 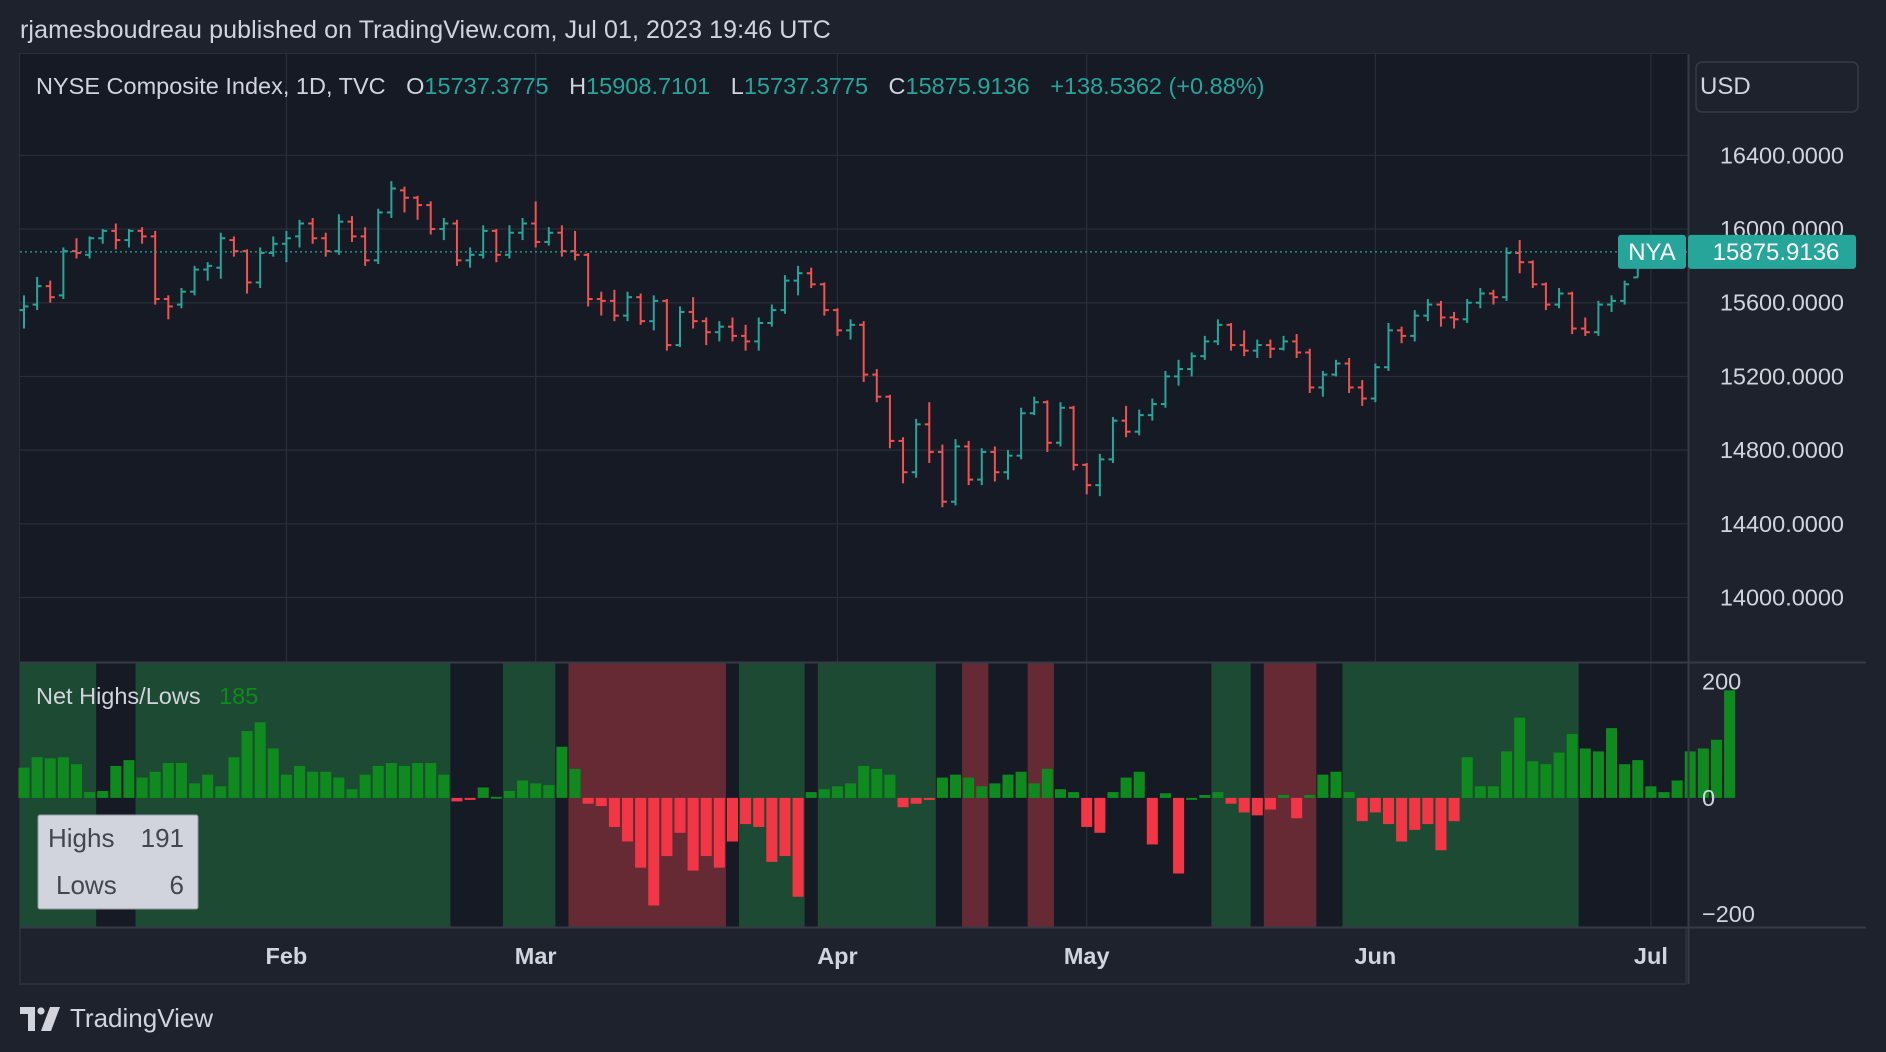 What do you see at coordinates (177, 885) in the screenshot?
I see `lows-value: 6` at bounding box center [177, 885].